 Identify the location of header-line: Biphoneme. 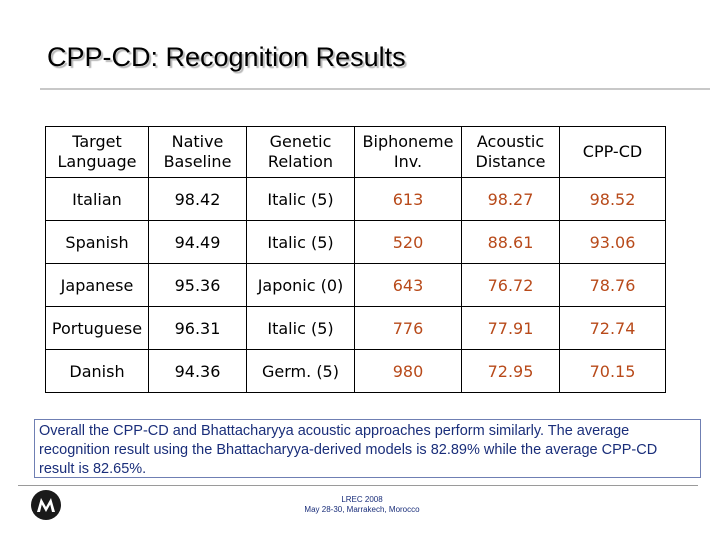
(408, 141).